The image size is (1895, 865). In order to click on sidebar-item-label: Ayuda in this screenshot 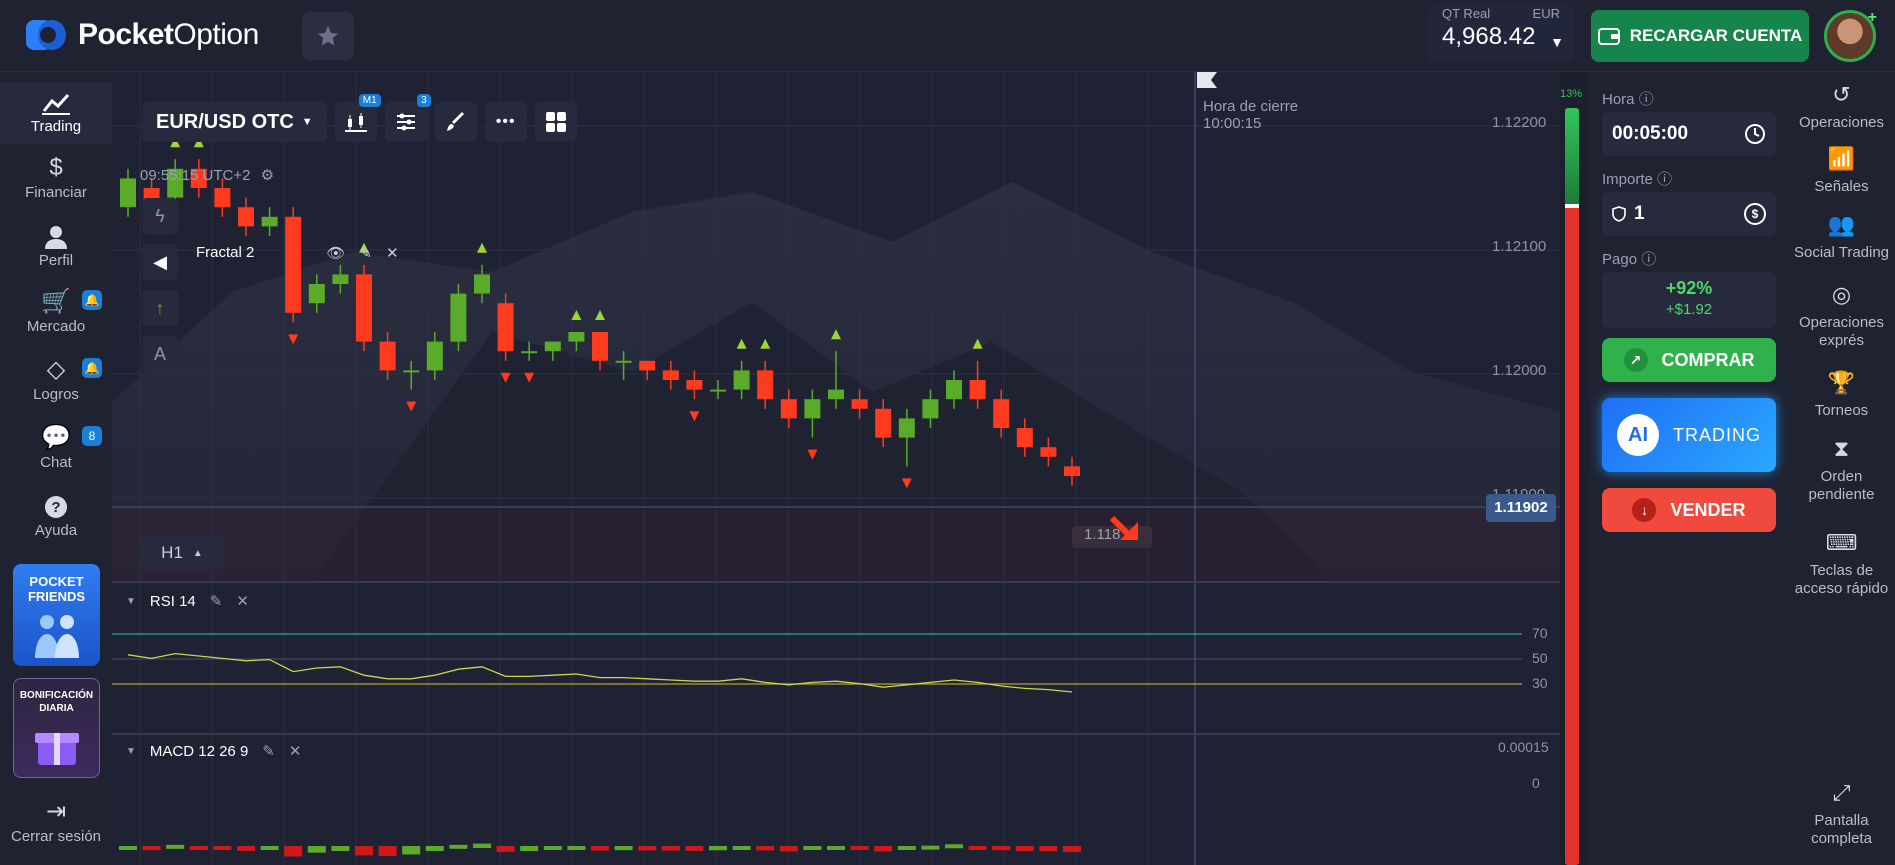, I will do `click(56, 530)`.